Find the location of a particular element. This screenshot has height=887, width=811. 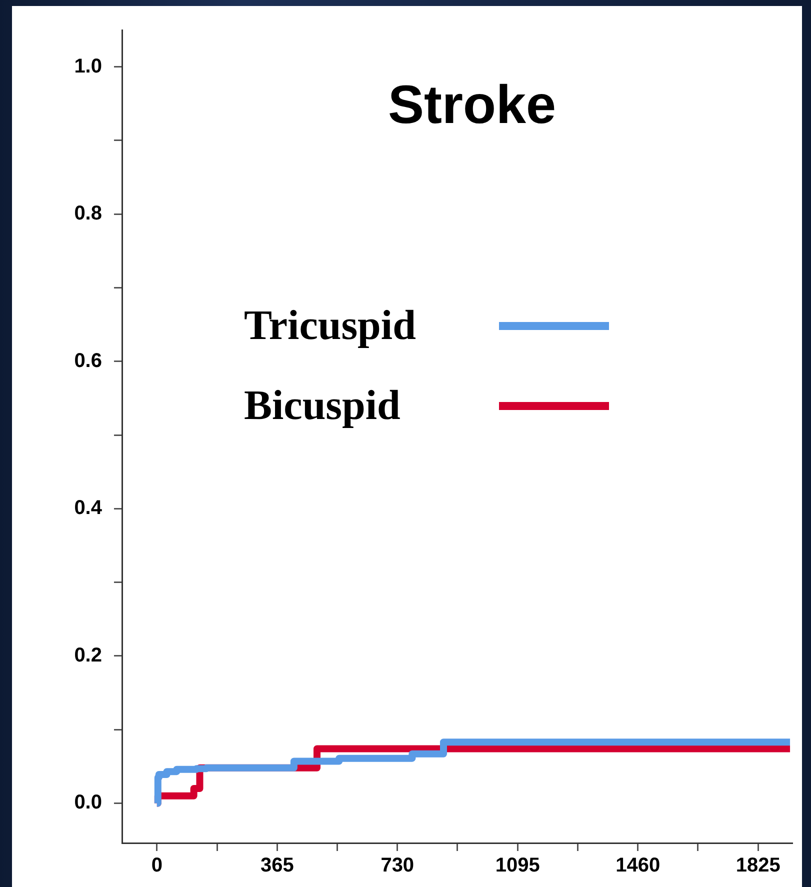

y-tick-label: 0.2 is located at coordinates (88, 655).